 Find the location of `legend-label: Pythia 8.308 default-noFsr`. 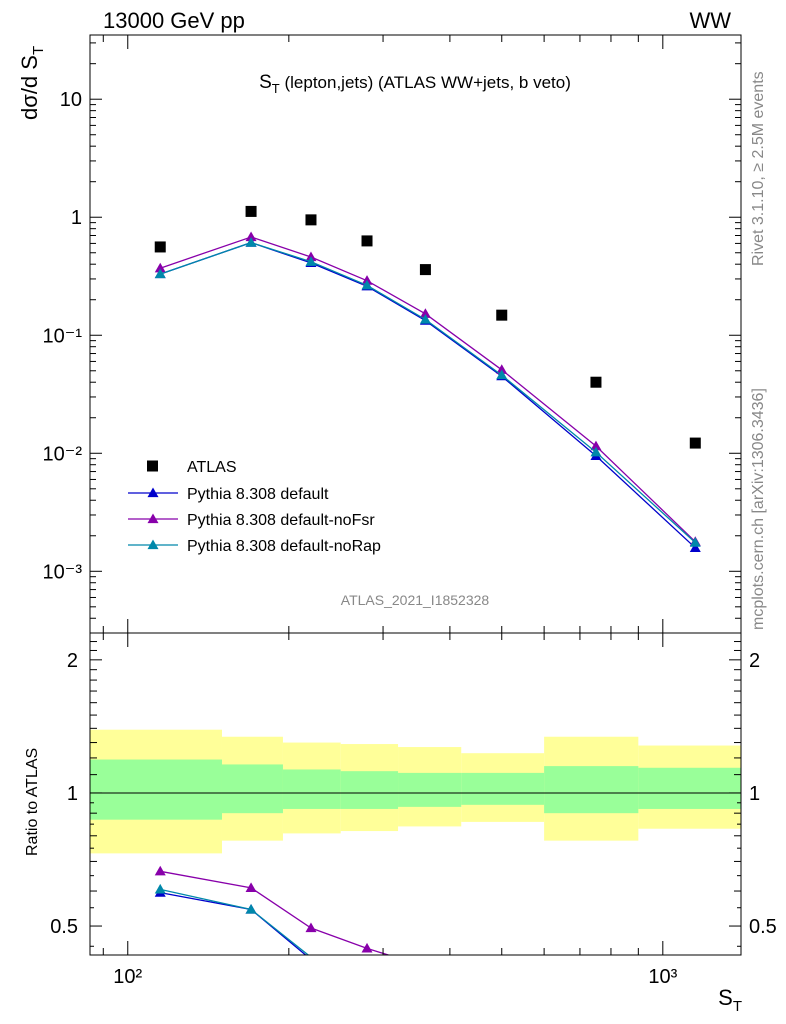

legend-label: Pythia 8.308 default-noFsr is located at coordinates (281, 520).